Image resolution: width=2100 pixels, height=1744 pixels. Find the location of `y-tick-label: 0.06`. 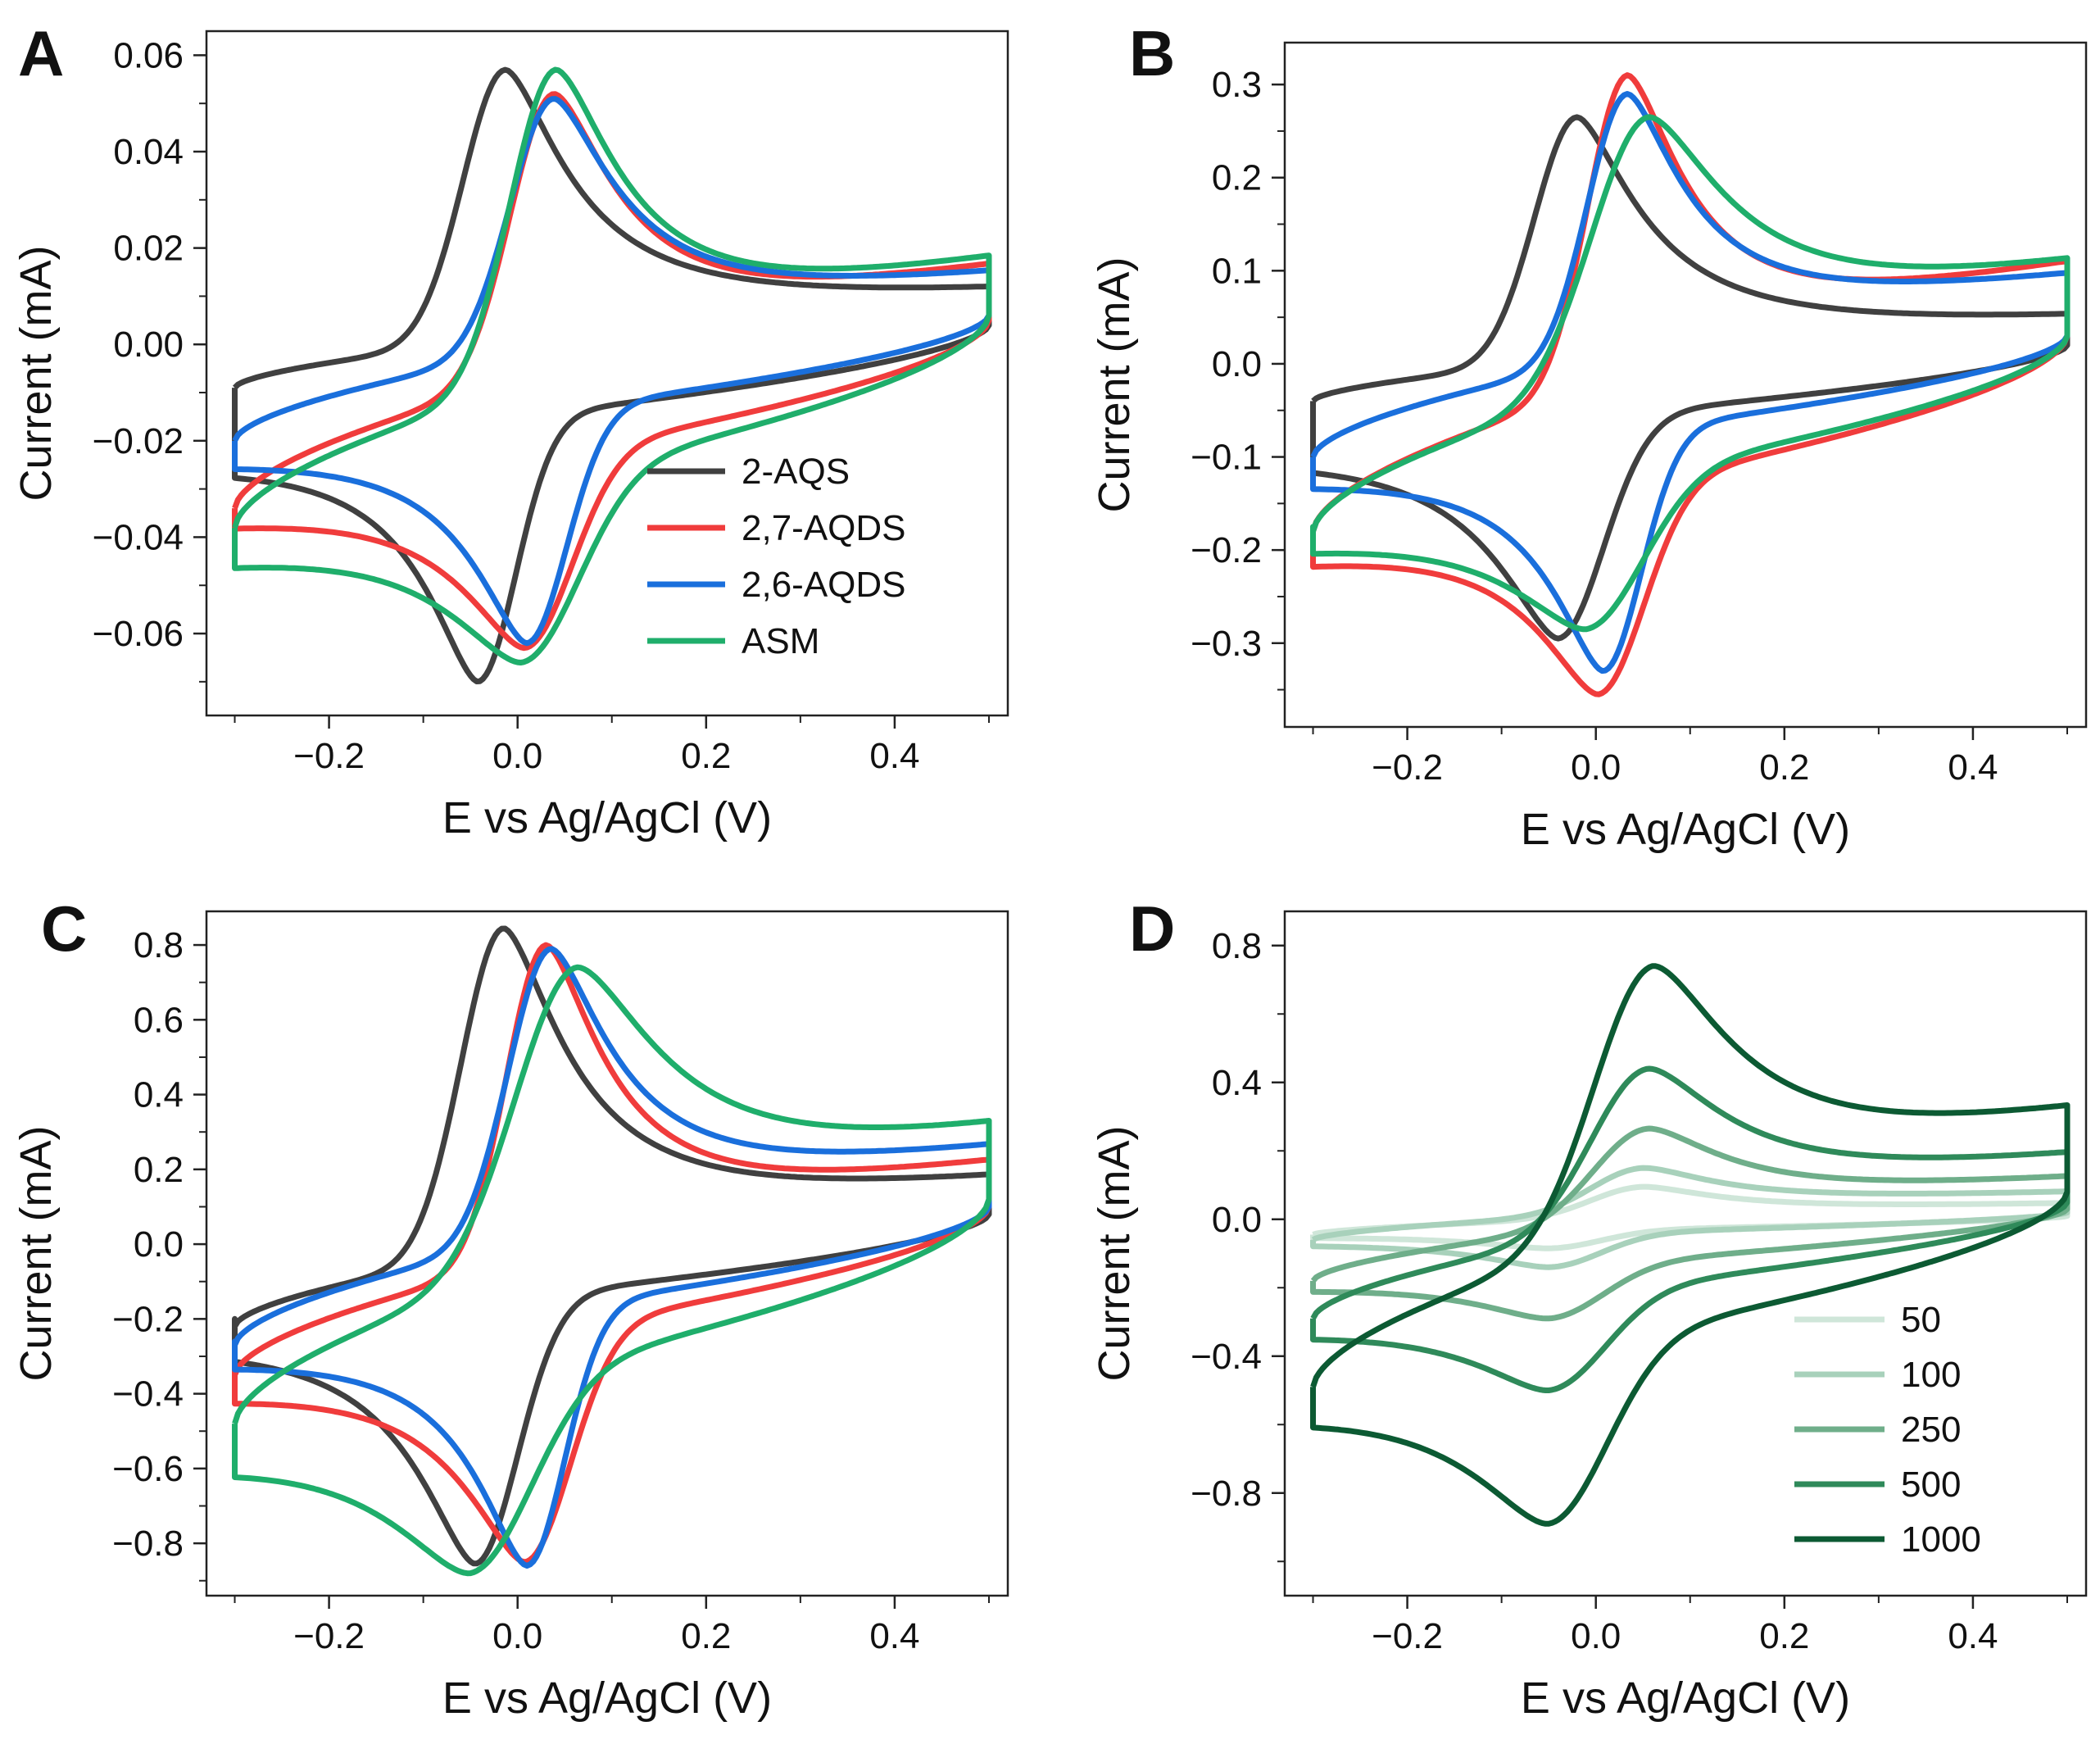

y-tick-label: 0.06 is located at coordinates (148, 55).